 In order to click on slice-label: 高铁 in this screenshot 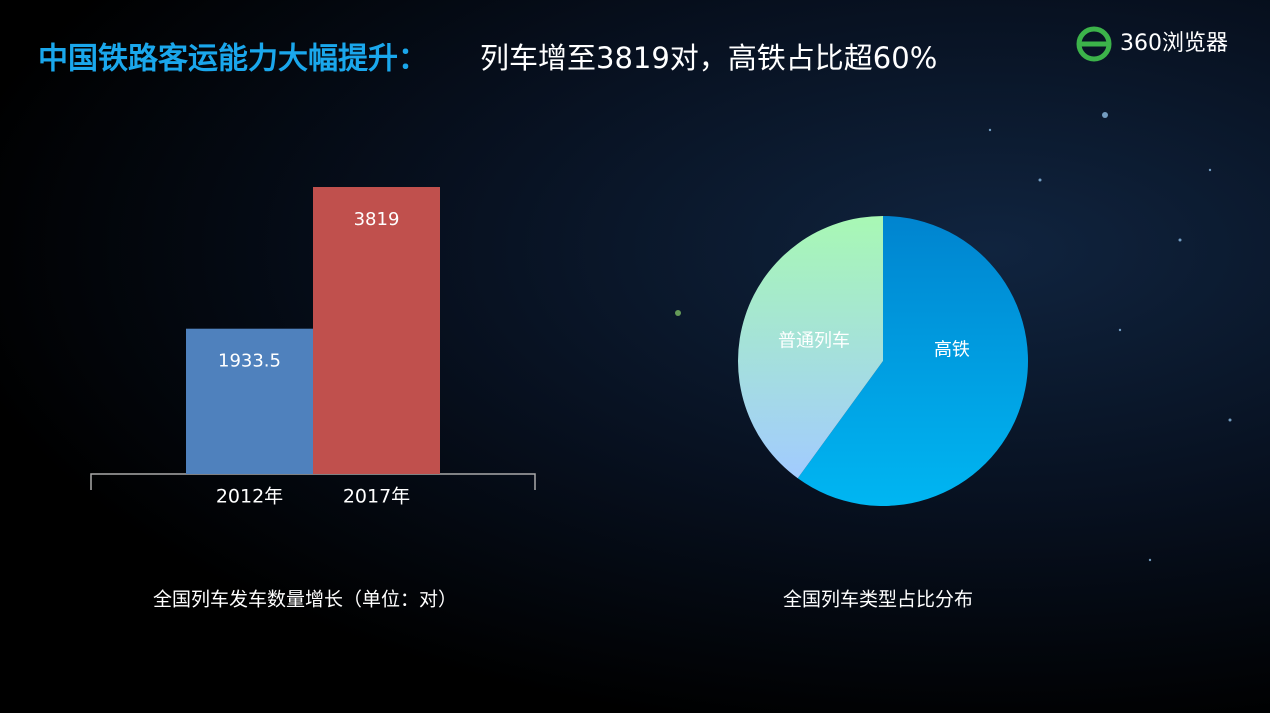, I will do `click(952, 349)`.